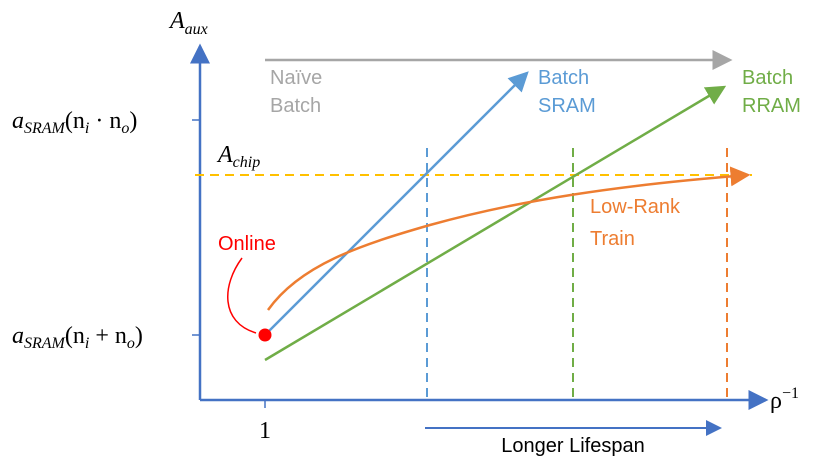 The height and width of the screenshot is (460, 830). I want to click on sram-label: SRAM, so click(567, 106).